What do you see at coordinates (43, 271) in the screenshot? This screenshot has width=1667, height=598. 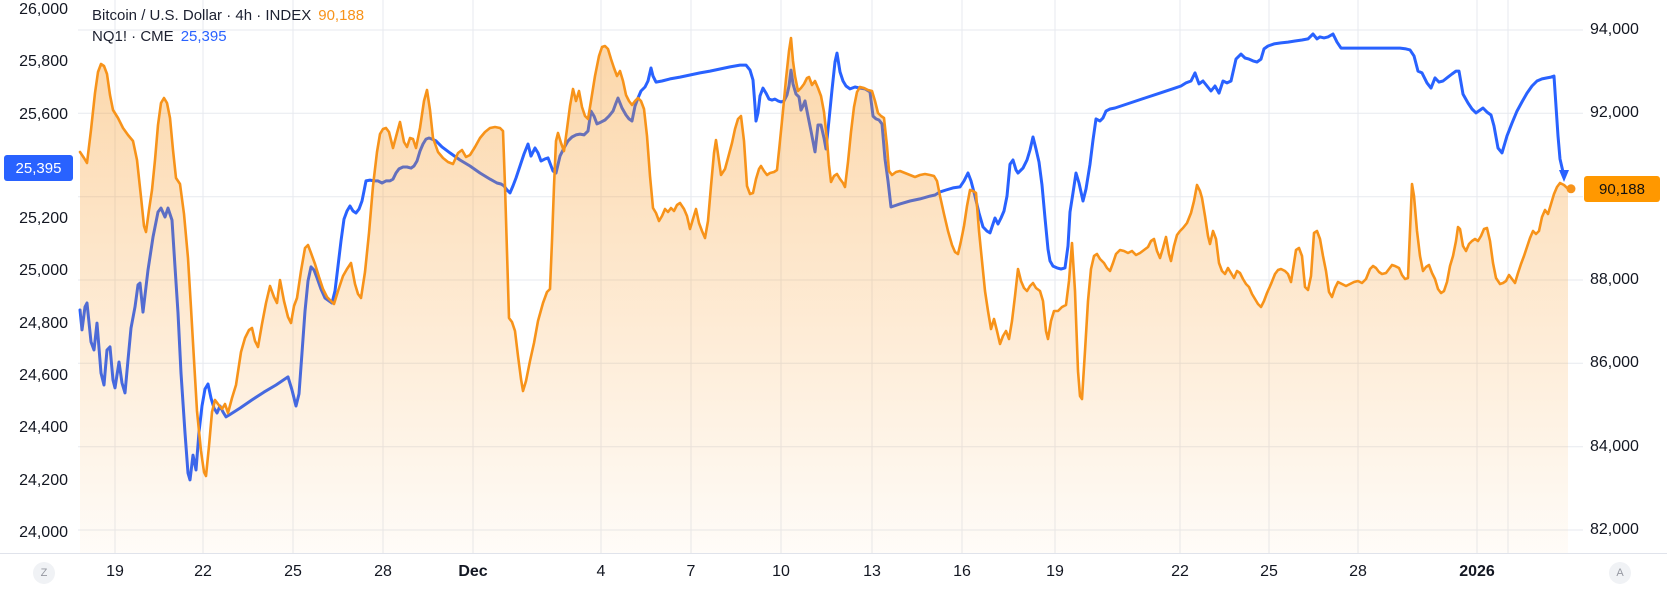 I see `left-axis-tick: 25,000` at bounding box center [43, 271].